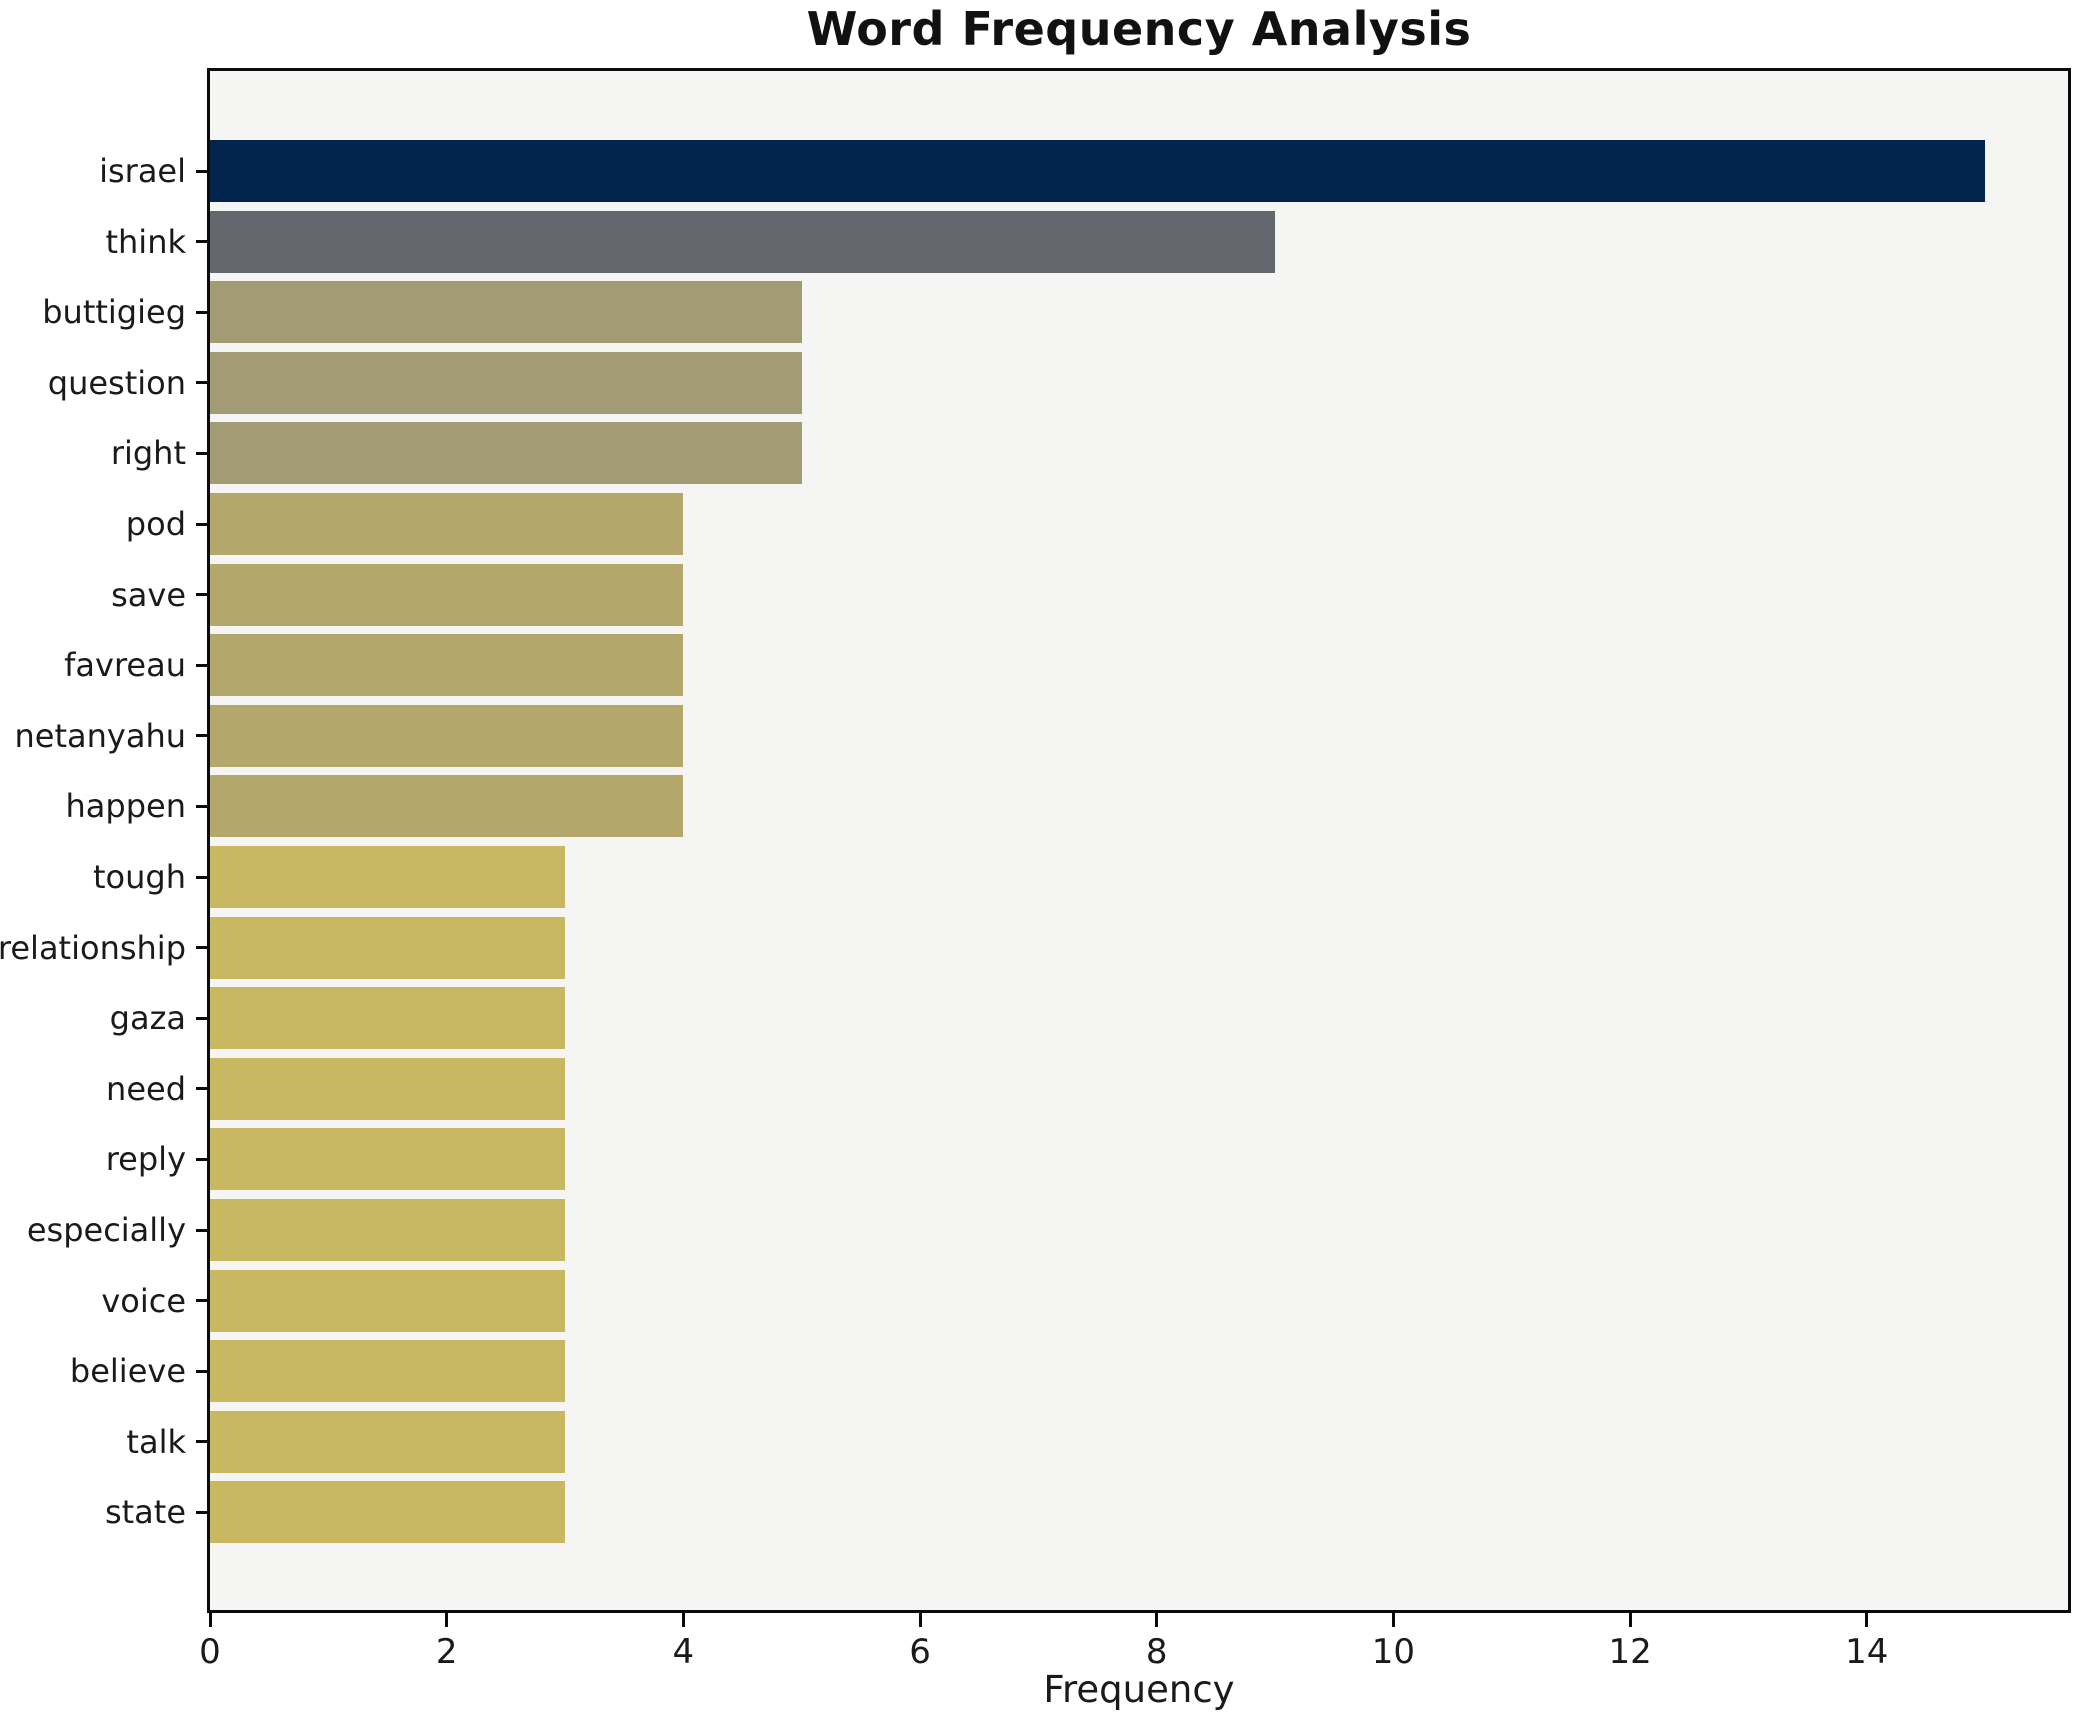  I want to click on x-tick-label-4: 4, so click(683, 1652).